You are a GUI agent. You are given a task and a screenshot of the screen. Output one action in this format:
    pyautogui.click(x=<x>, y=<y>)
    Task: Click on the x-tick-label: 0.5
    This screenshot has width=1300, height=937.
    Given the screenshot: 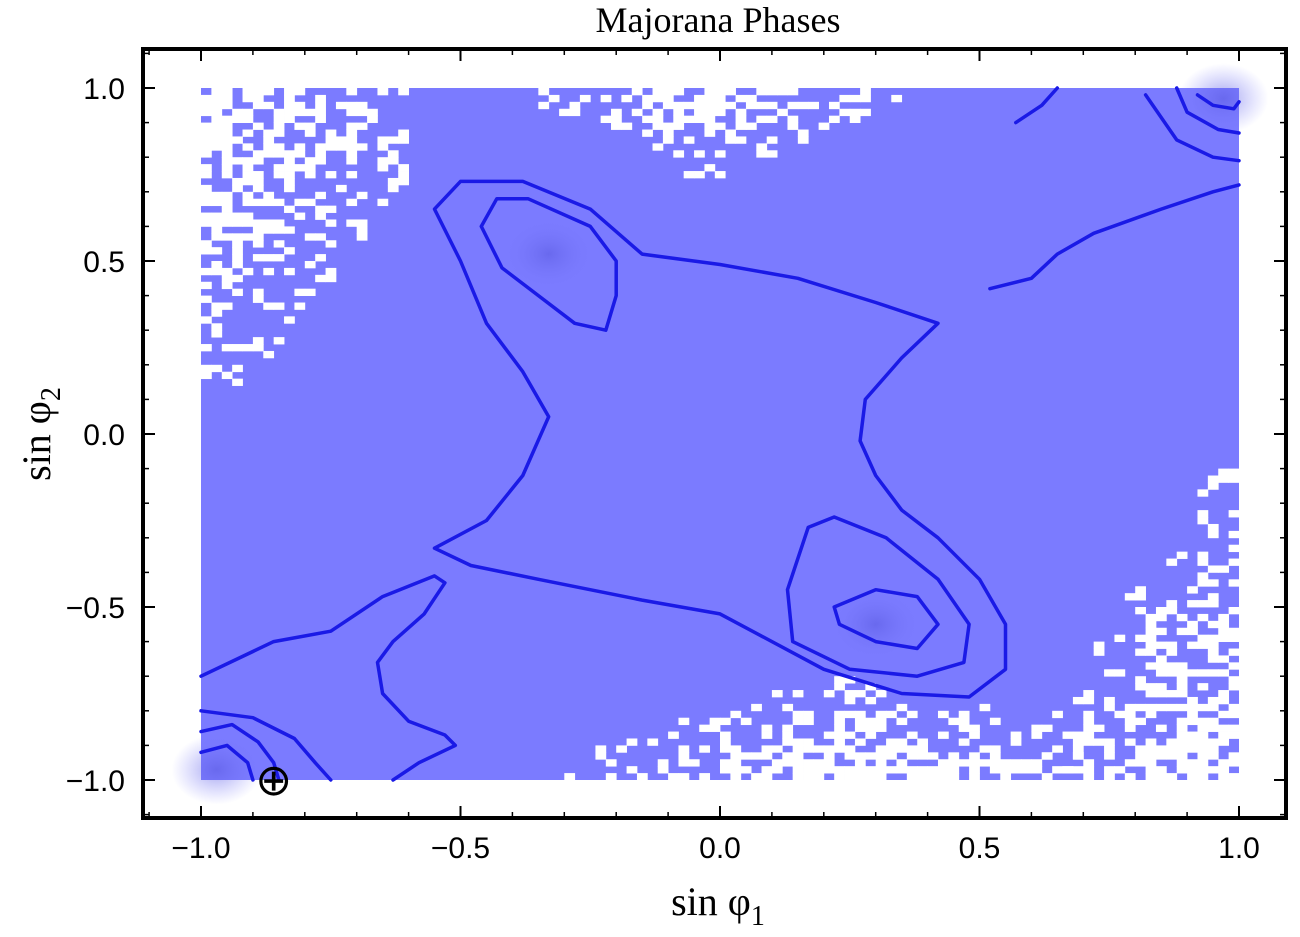 What is the action you would take?
    pyautogui.click(x=980, y=848)
    